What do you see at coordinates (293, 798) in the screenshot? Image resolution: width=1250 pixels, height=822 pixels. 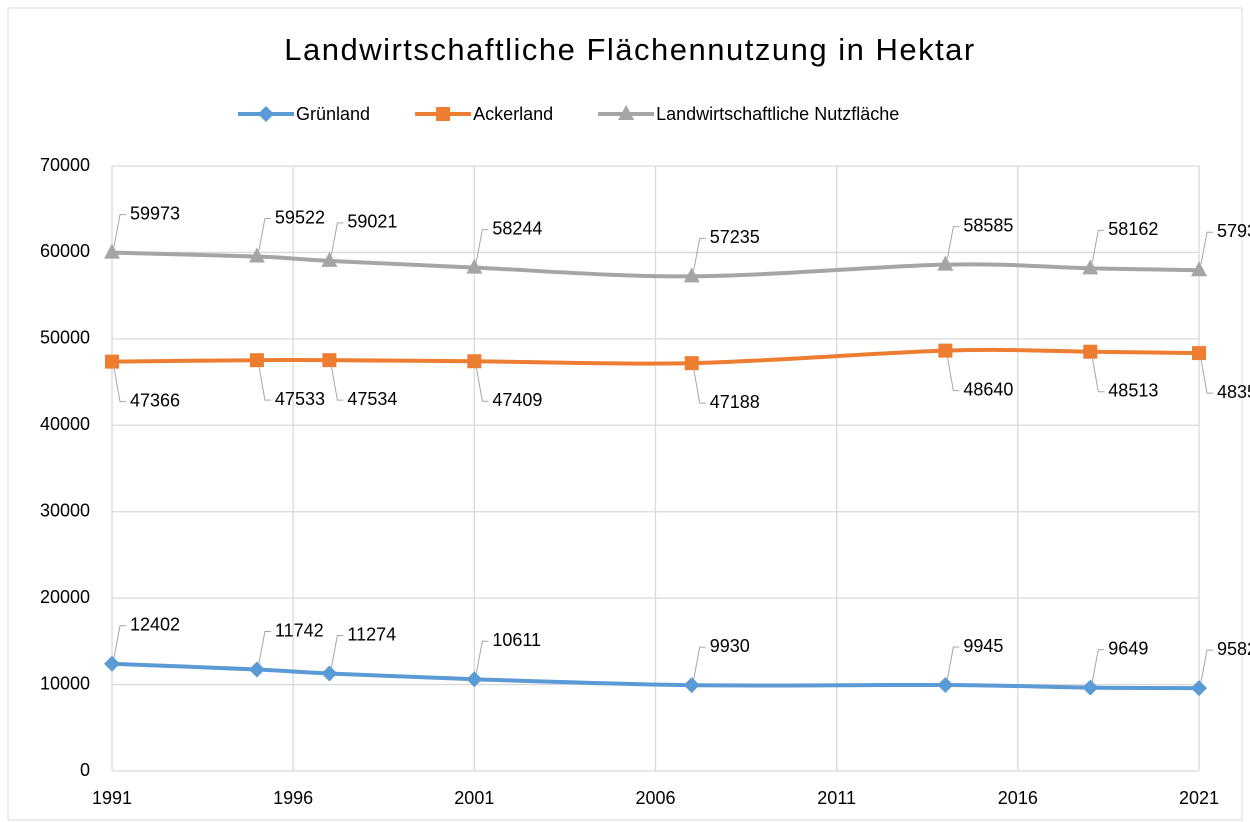 I see `x-tick-label: 1996` at bounding box center [293, 798].